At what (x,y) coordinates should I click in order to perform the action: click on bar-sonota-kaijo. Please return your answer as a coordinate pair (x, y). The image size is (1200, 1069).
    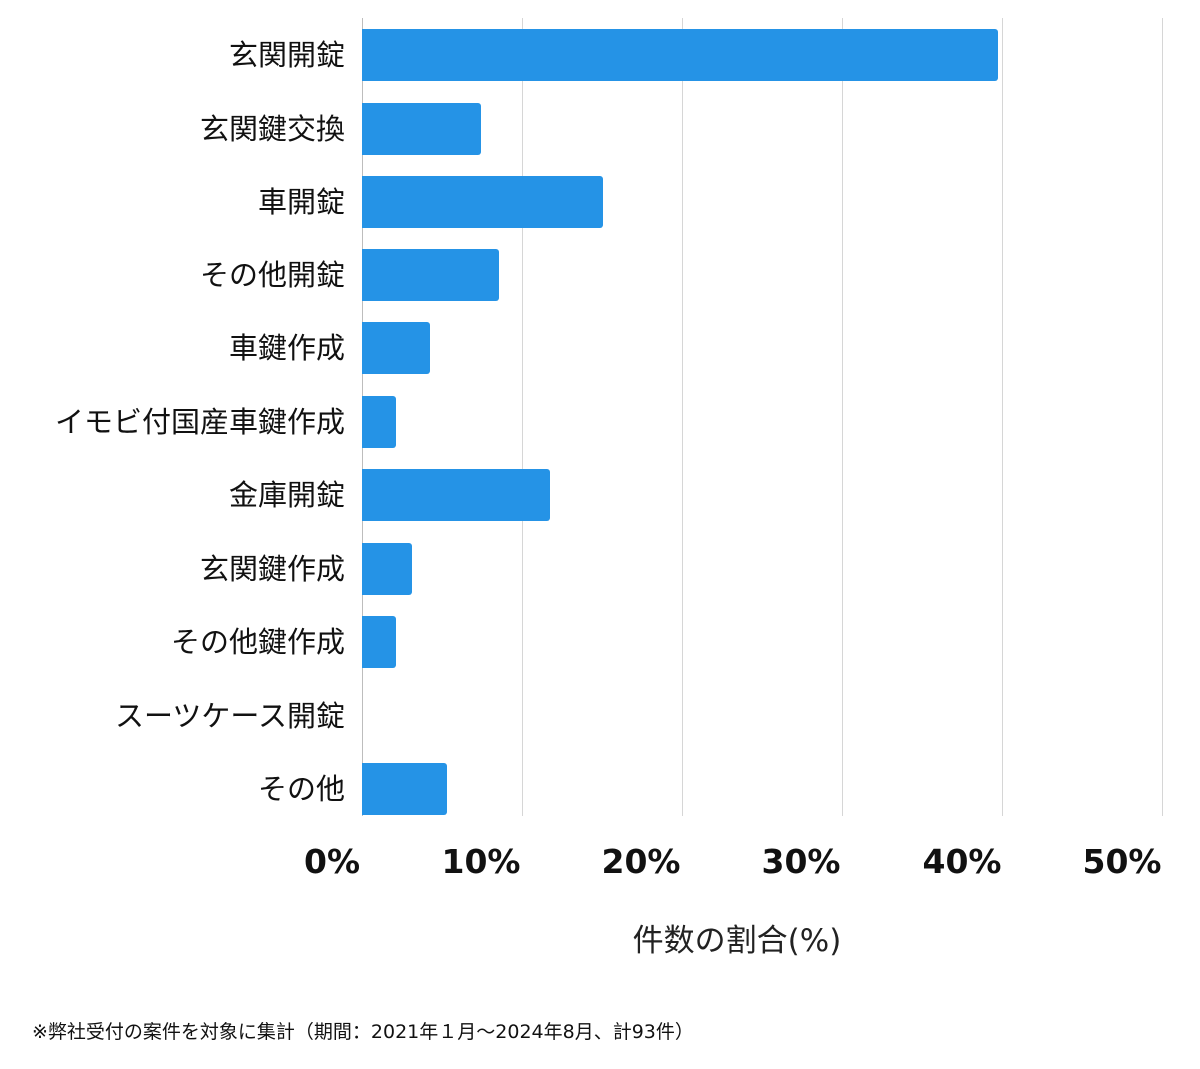
    Looking at the image, I should click on (430, 275).